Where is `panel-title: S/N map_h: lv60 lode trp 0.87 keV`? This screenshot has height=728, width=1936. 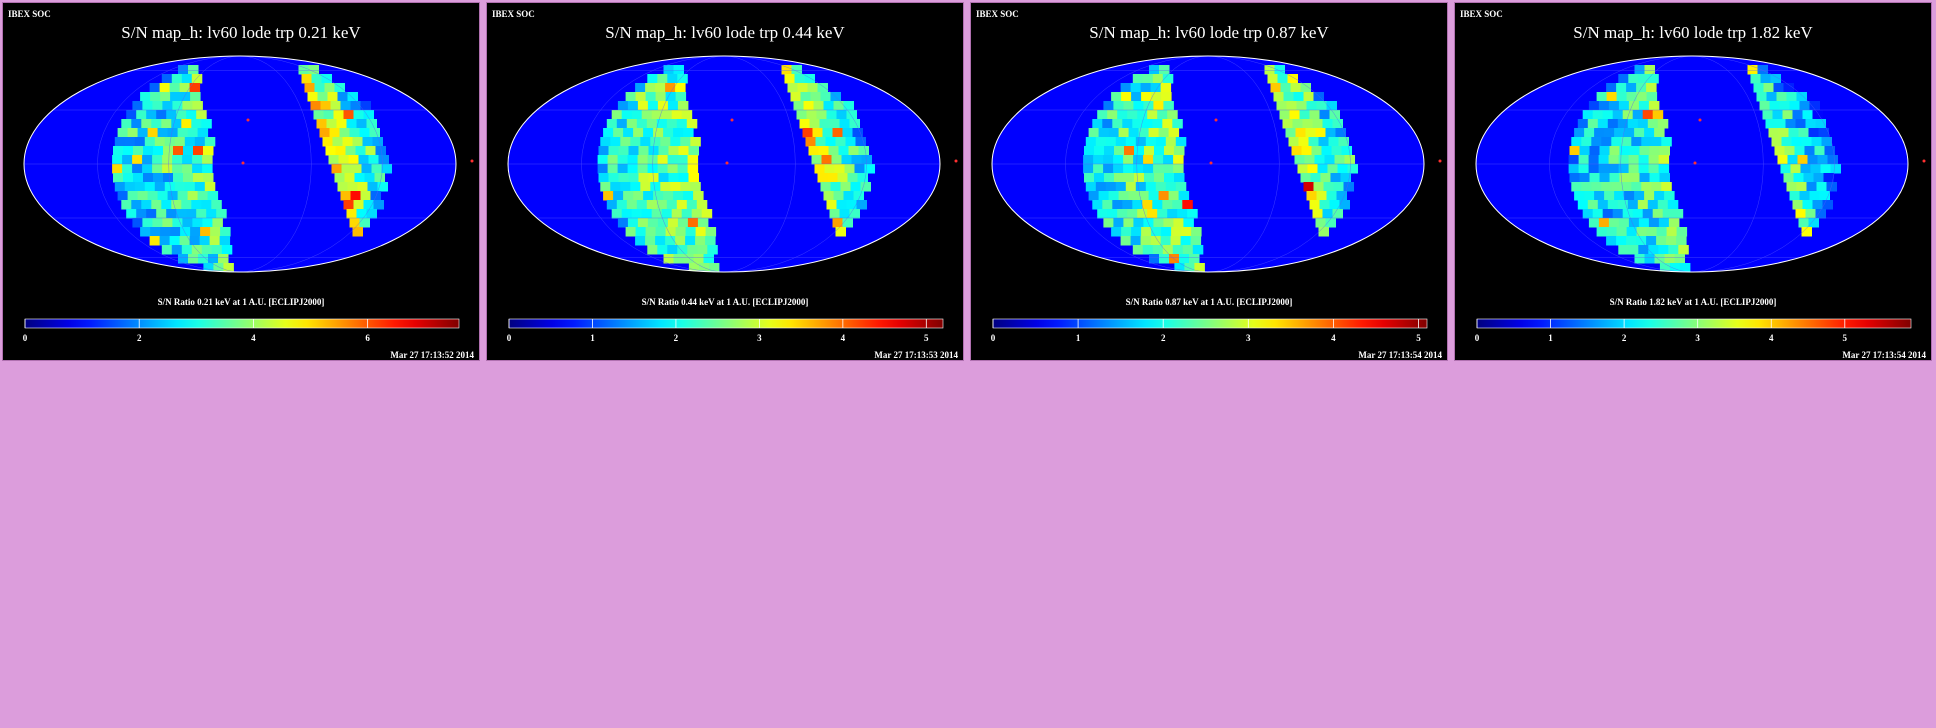
panel-title: S/N map_h: lv60 lode trp 0.87 keV is located at coordinates (1209, 32).